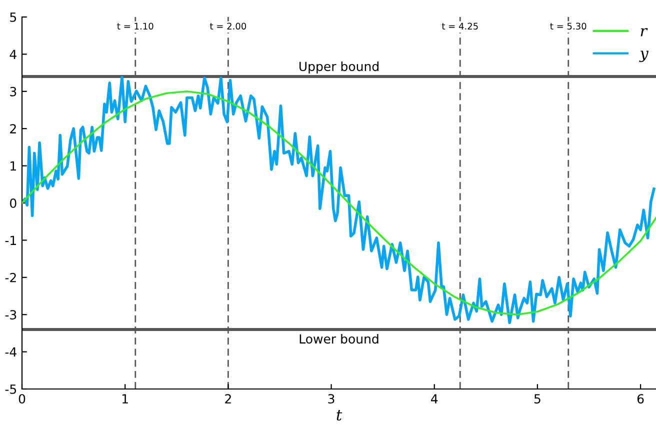 The height and width of the screenshot is (427, 656). What do you see at coordinates (644, 56) in the screenshot?
I see `legend-label: y` at bounding box center [644, 56].